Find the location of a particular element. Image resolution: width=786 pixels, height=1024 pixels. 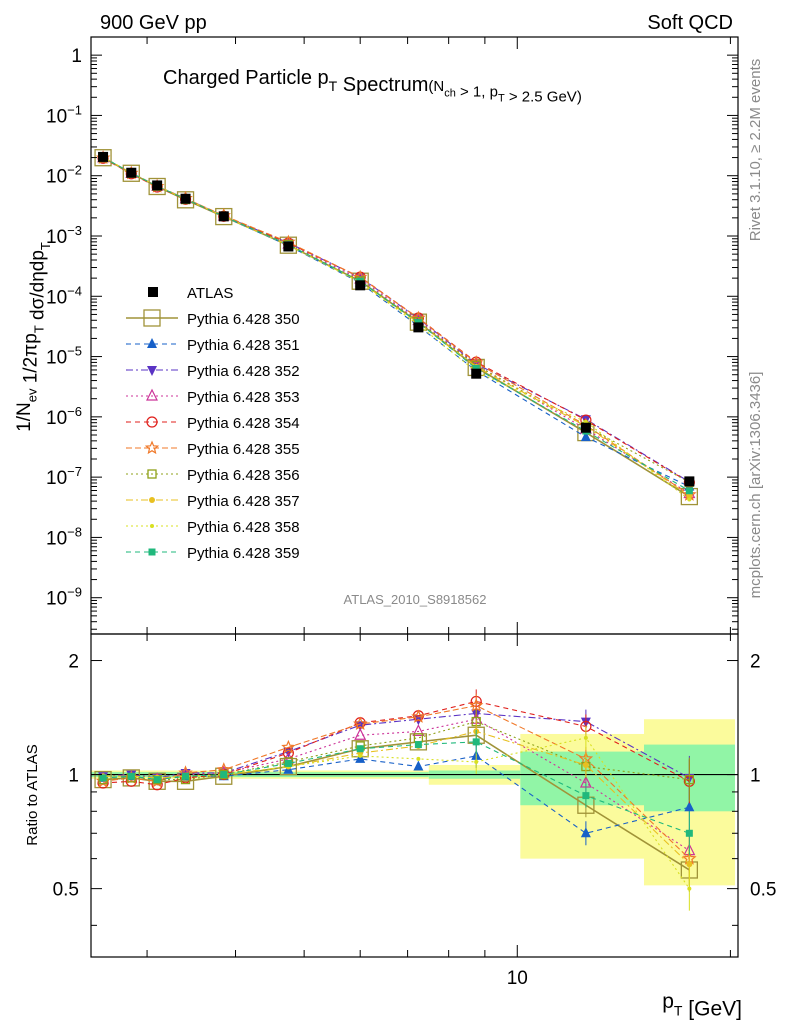

rivet-version-label: Rivet 3.1.10, ≥ 2.2M events is located at coordinates (755, 150).